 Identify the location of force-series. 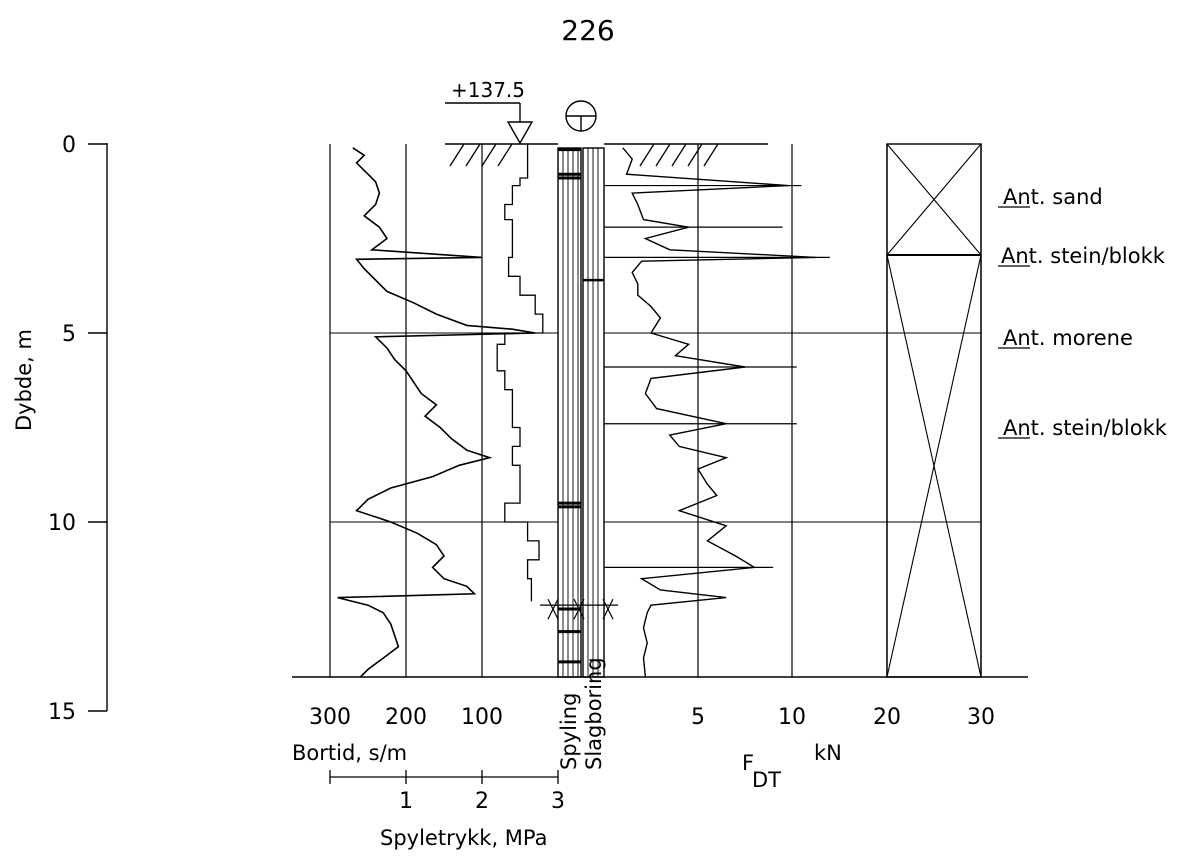
(719, 412).